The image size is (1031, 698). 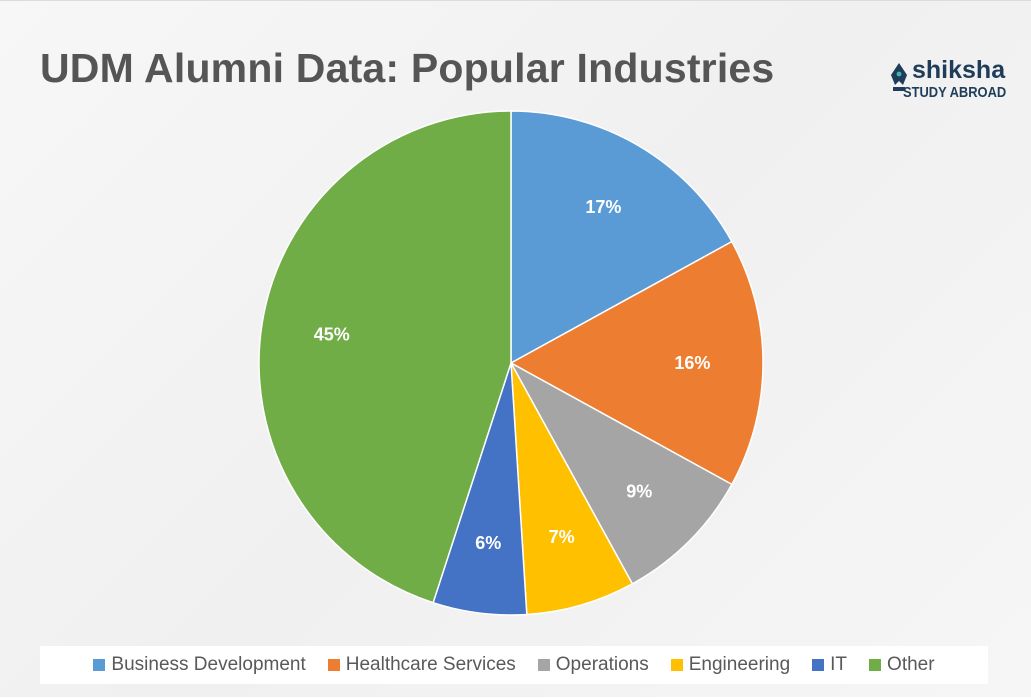 I want to click on pie-slice-engineering, so click(x=572, y=489).